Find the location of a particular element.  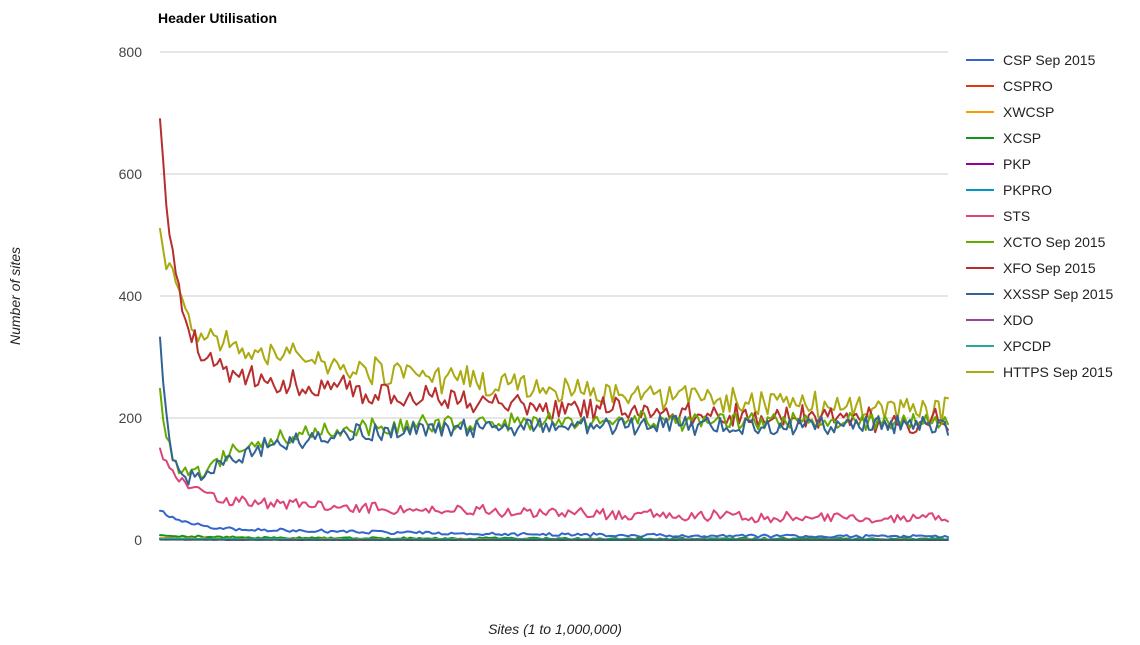

legend-entry: CSPRO is located at coordinates (1009, 86).